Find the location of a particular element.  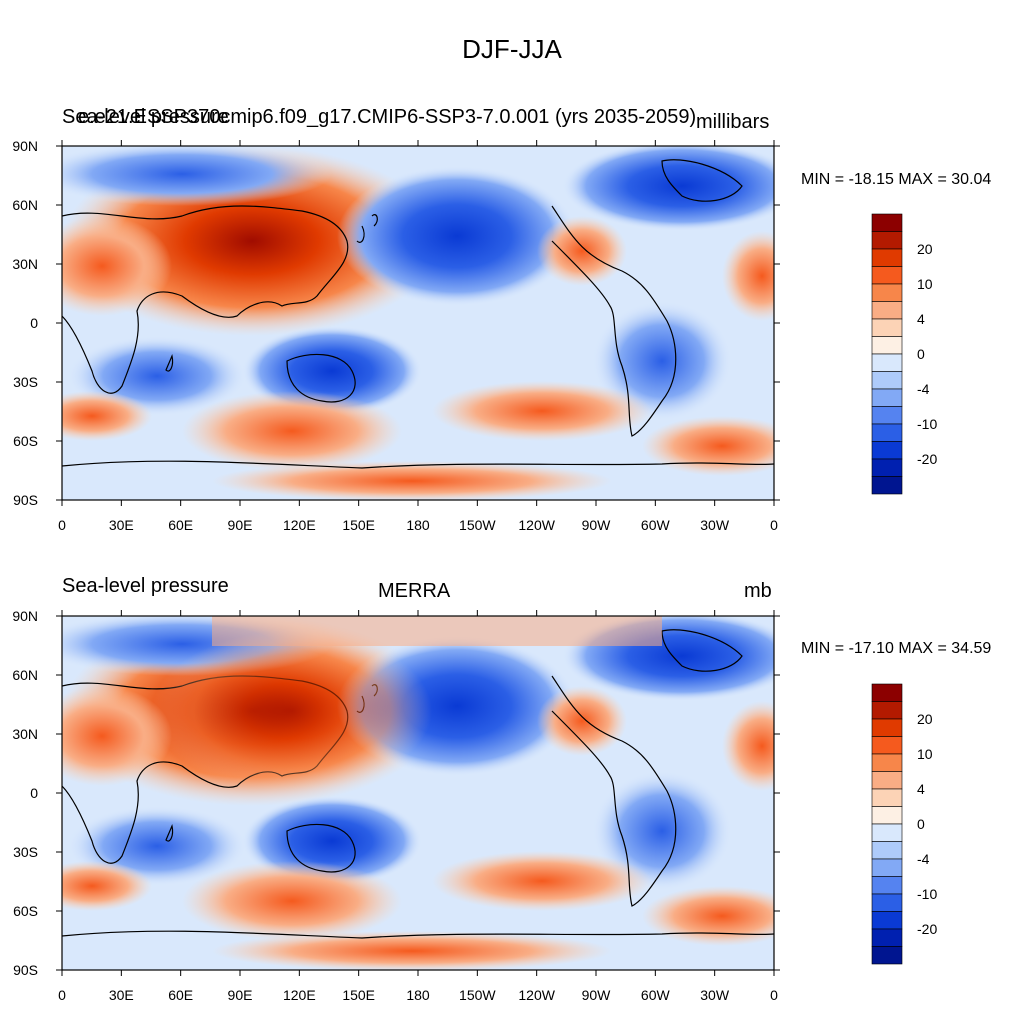

panel2-min-max: MIN = -17.10 MAX = 34.59 is located at coordinates (896, 648).